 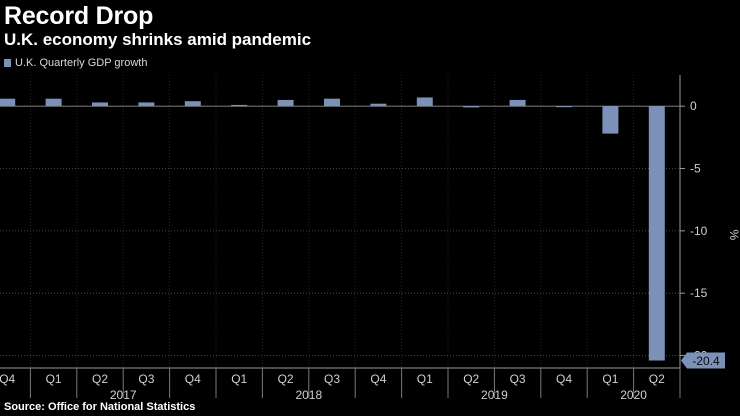 What do you see at coordinates (7, 63) in the screenshot?
I see `legend-swatch` at bounding box center [7, 63].